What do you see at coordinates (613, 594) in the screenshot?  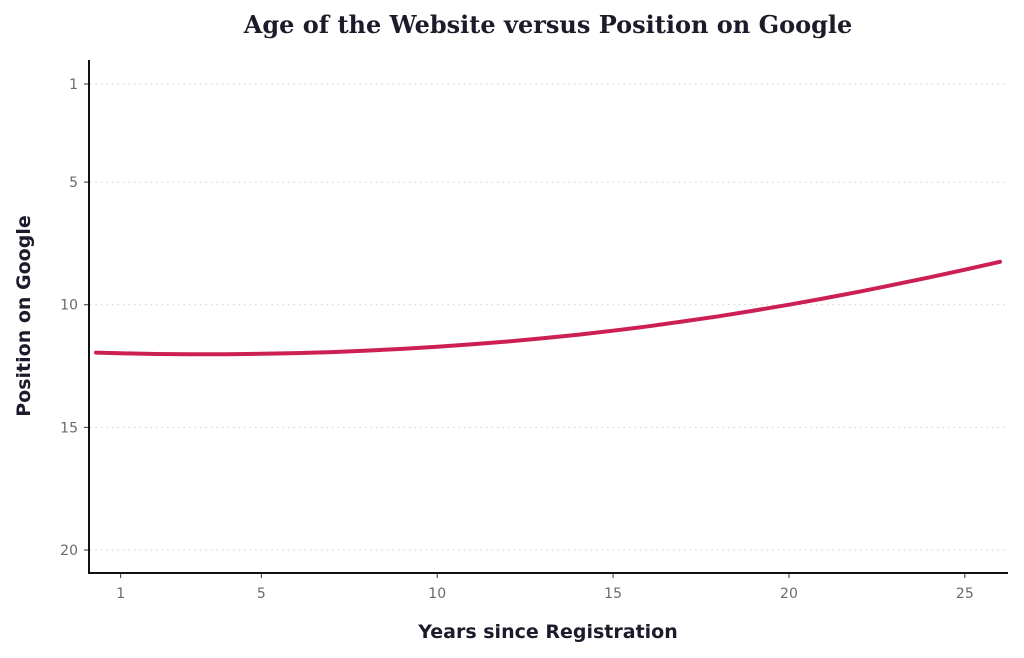 I see `x-tick-label: 15` at bounding box center [613, 594].